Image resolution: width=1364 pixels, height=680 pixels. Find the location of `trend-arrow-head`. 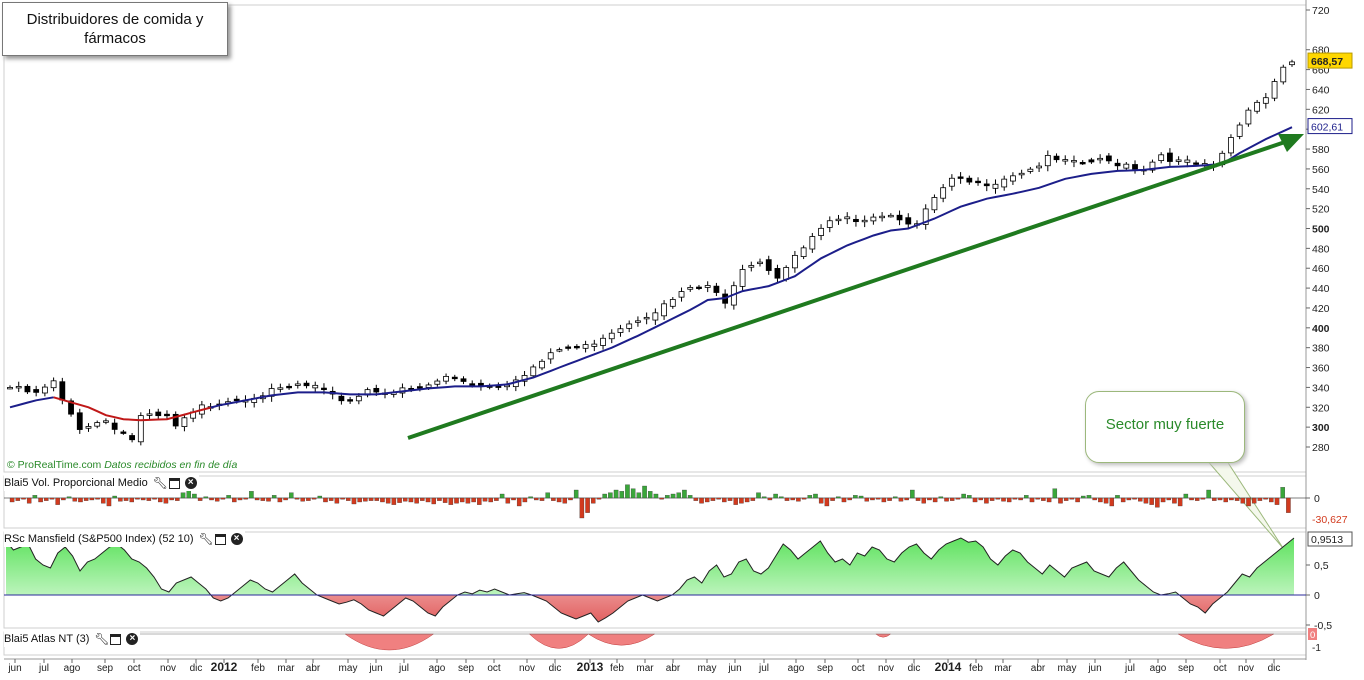

trend-arrow-head is located at coordinates (1291, 143).